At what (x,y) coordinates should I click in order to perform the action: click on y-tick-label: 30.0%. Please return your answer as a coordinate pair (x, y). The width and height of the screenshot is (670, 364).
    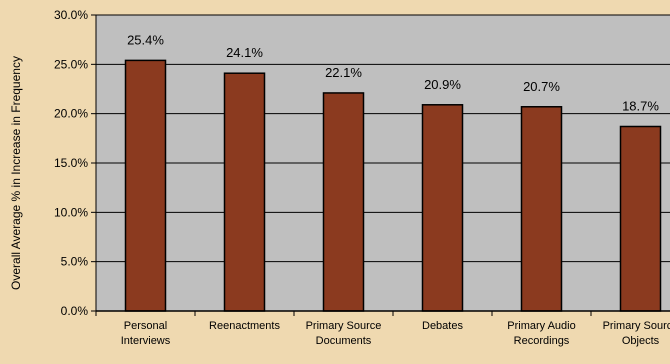
    Looking at the image, I should click on (71, 15).